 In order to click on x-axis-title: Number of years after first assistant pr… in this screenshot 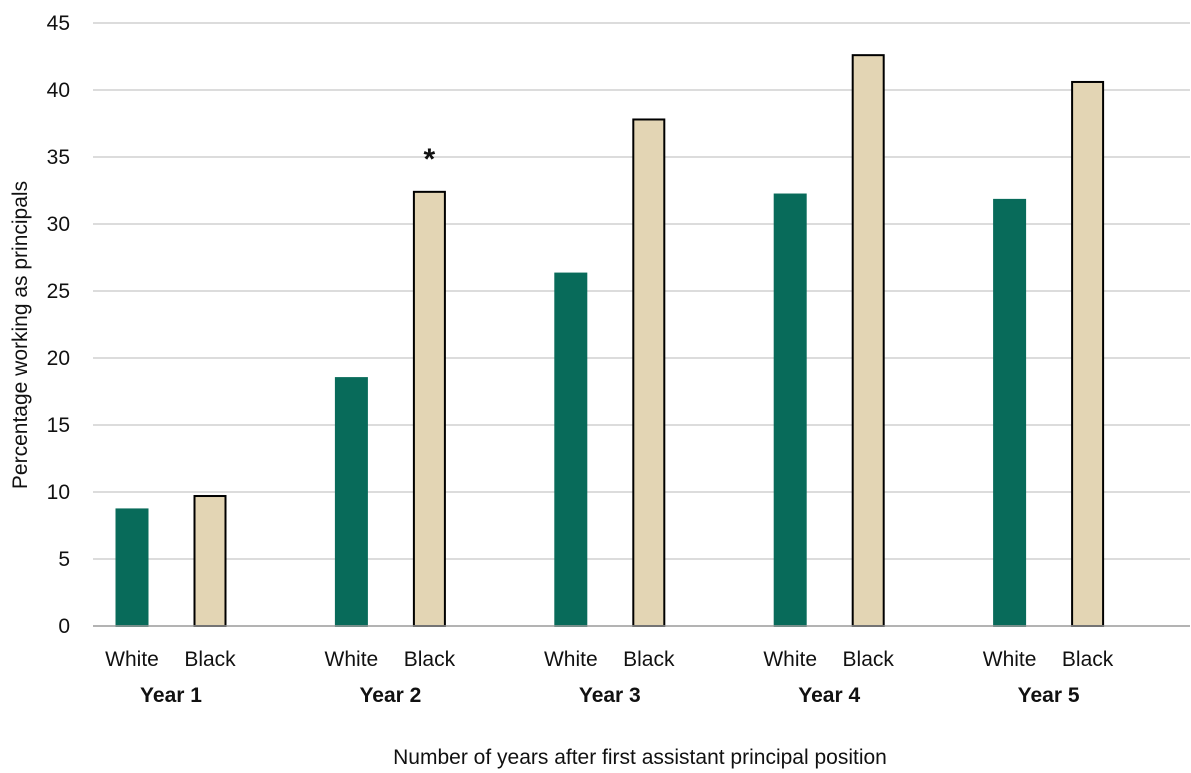, I will do `click(640, 757)`.